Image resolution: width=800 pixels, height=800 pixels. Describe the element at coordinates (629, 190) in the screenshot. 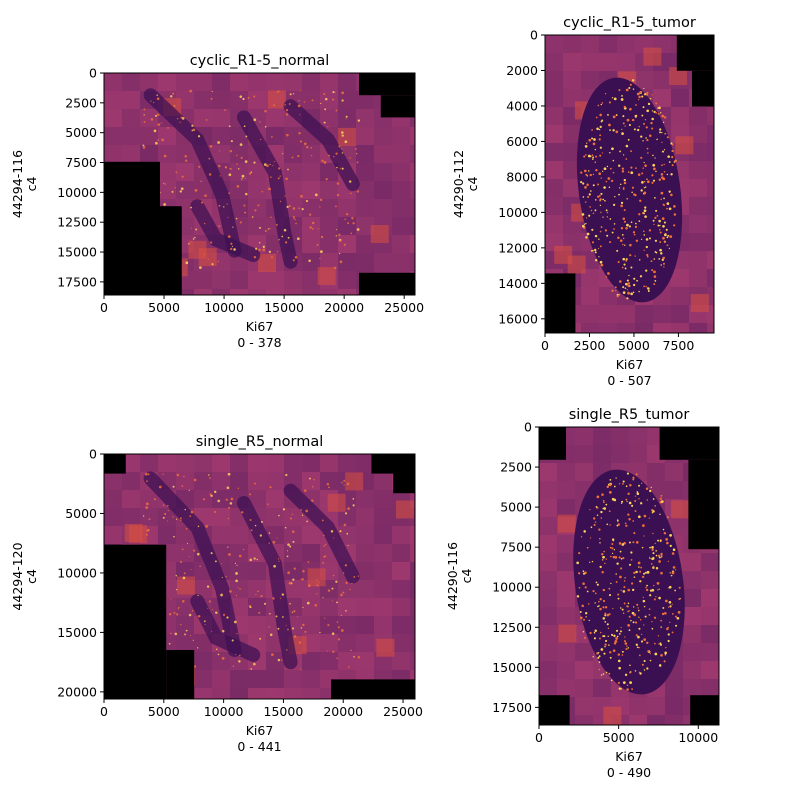

I see `tissue-region` at that location.